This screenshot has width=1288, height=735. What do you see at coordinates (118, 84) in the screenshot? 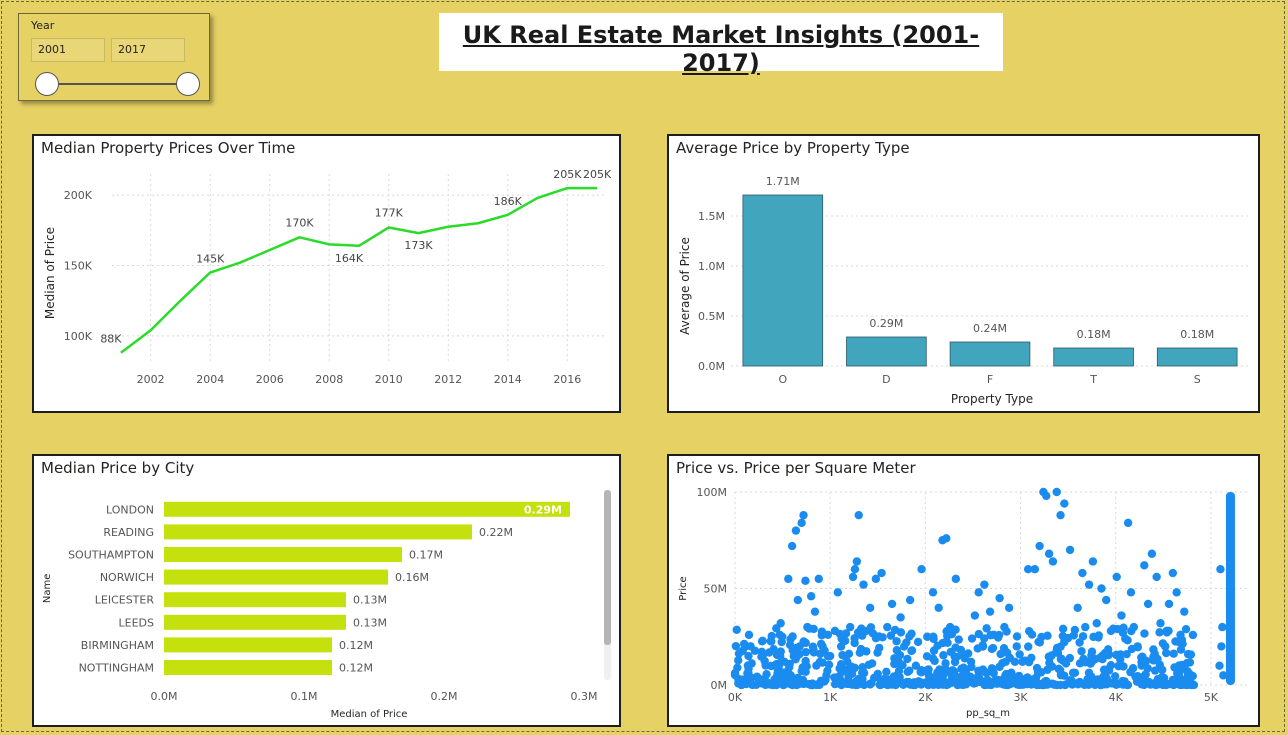
I see `year-slider-track` at bounding box center [118, 84].